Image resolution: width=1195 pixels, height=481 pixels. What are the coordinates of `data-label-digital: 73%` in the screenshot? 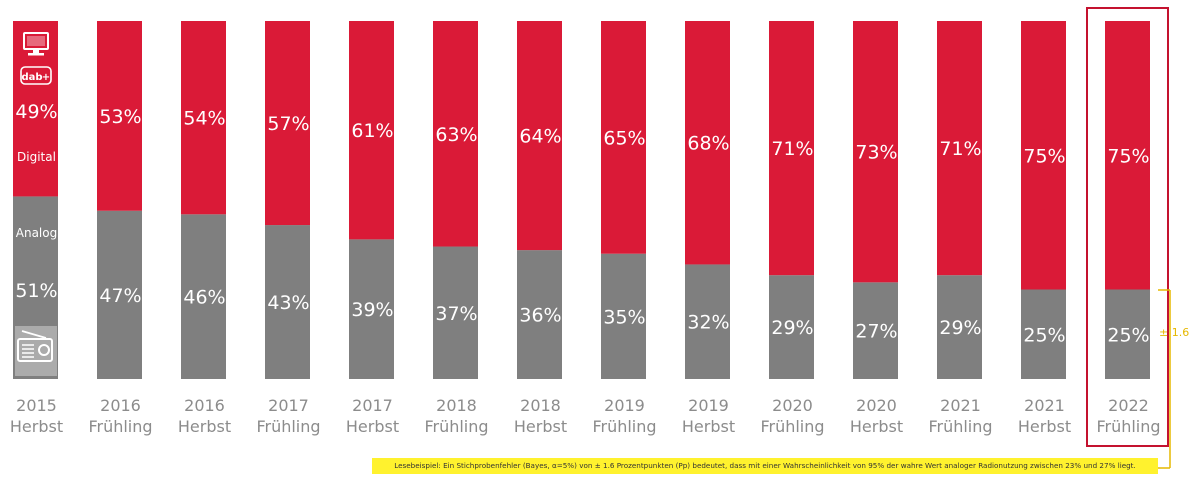 It's located at (876, 153).